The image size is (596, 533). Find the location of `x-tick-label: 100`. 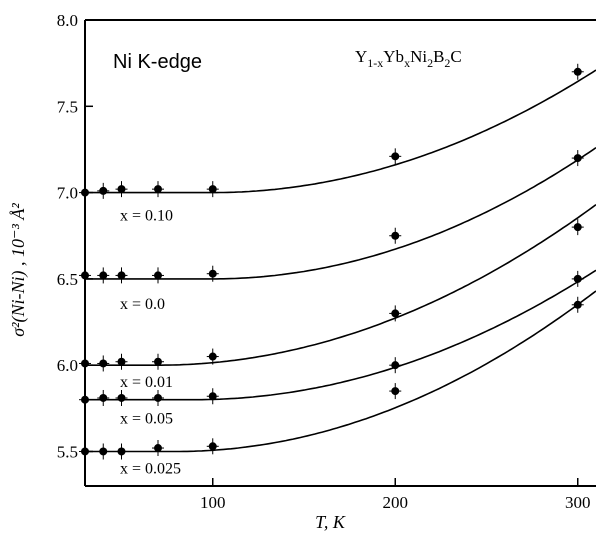

x-tick-label: 100 is located at coordinates (213, 502).